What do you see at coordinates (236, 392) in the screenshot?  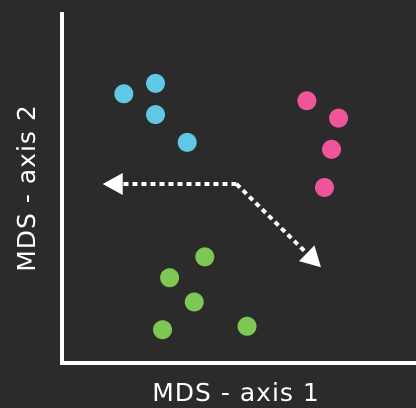 I see `x-axis-label: MDS - axis 1` at bounding box center [236, 392].